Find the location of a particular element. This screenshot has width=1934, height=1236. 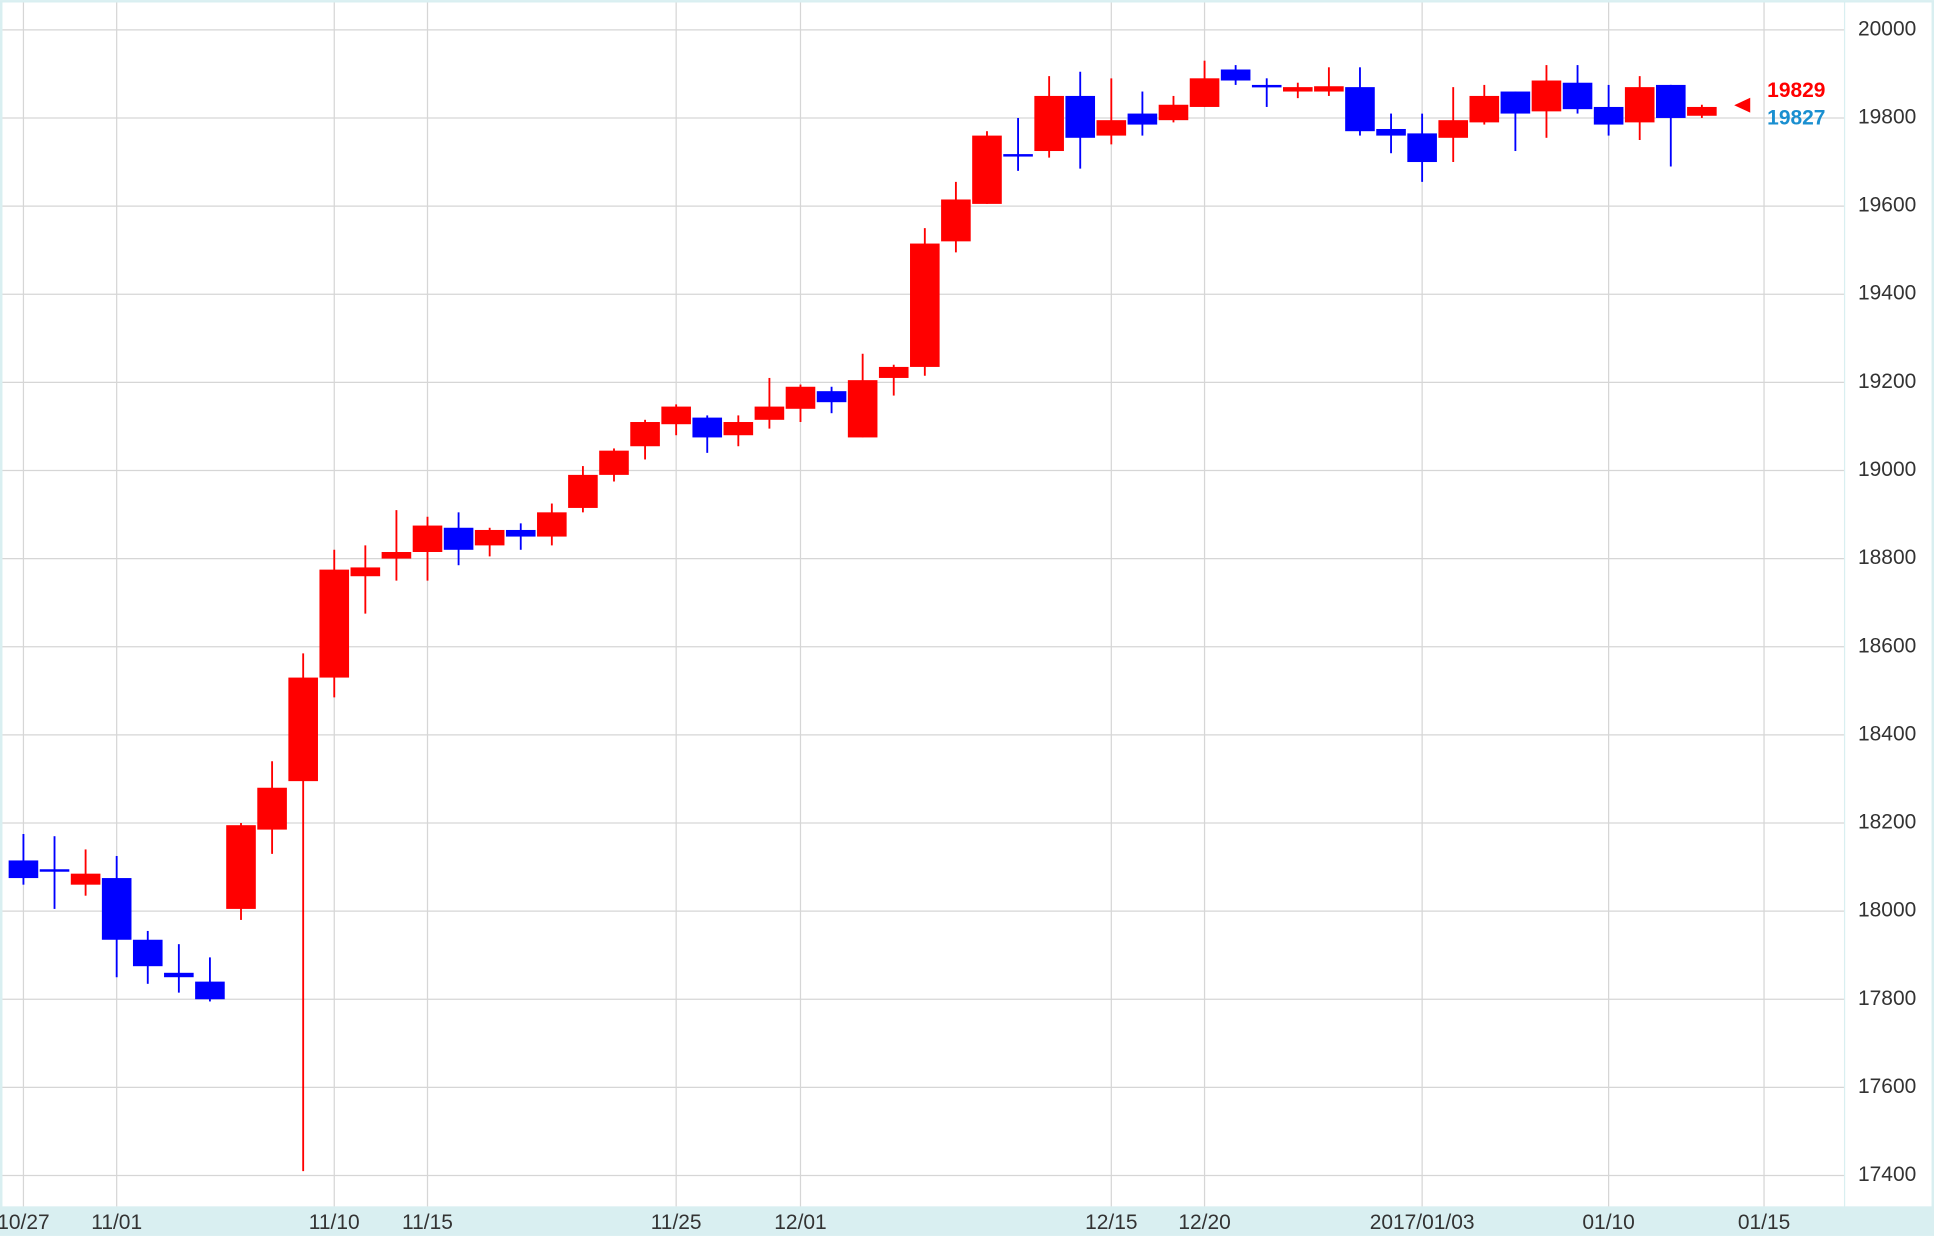

y-tick-label: 17600 is located at coordinates (1887, 1086).